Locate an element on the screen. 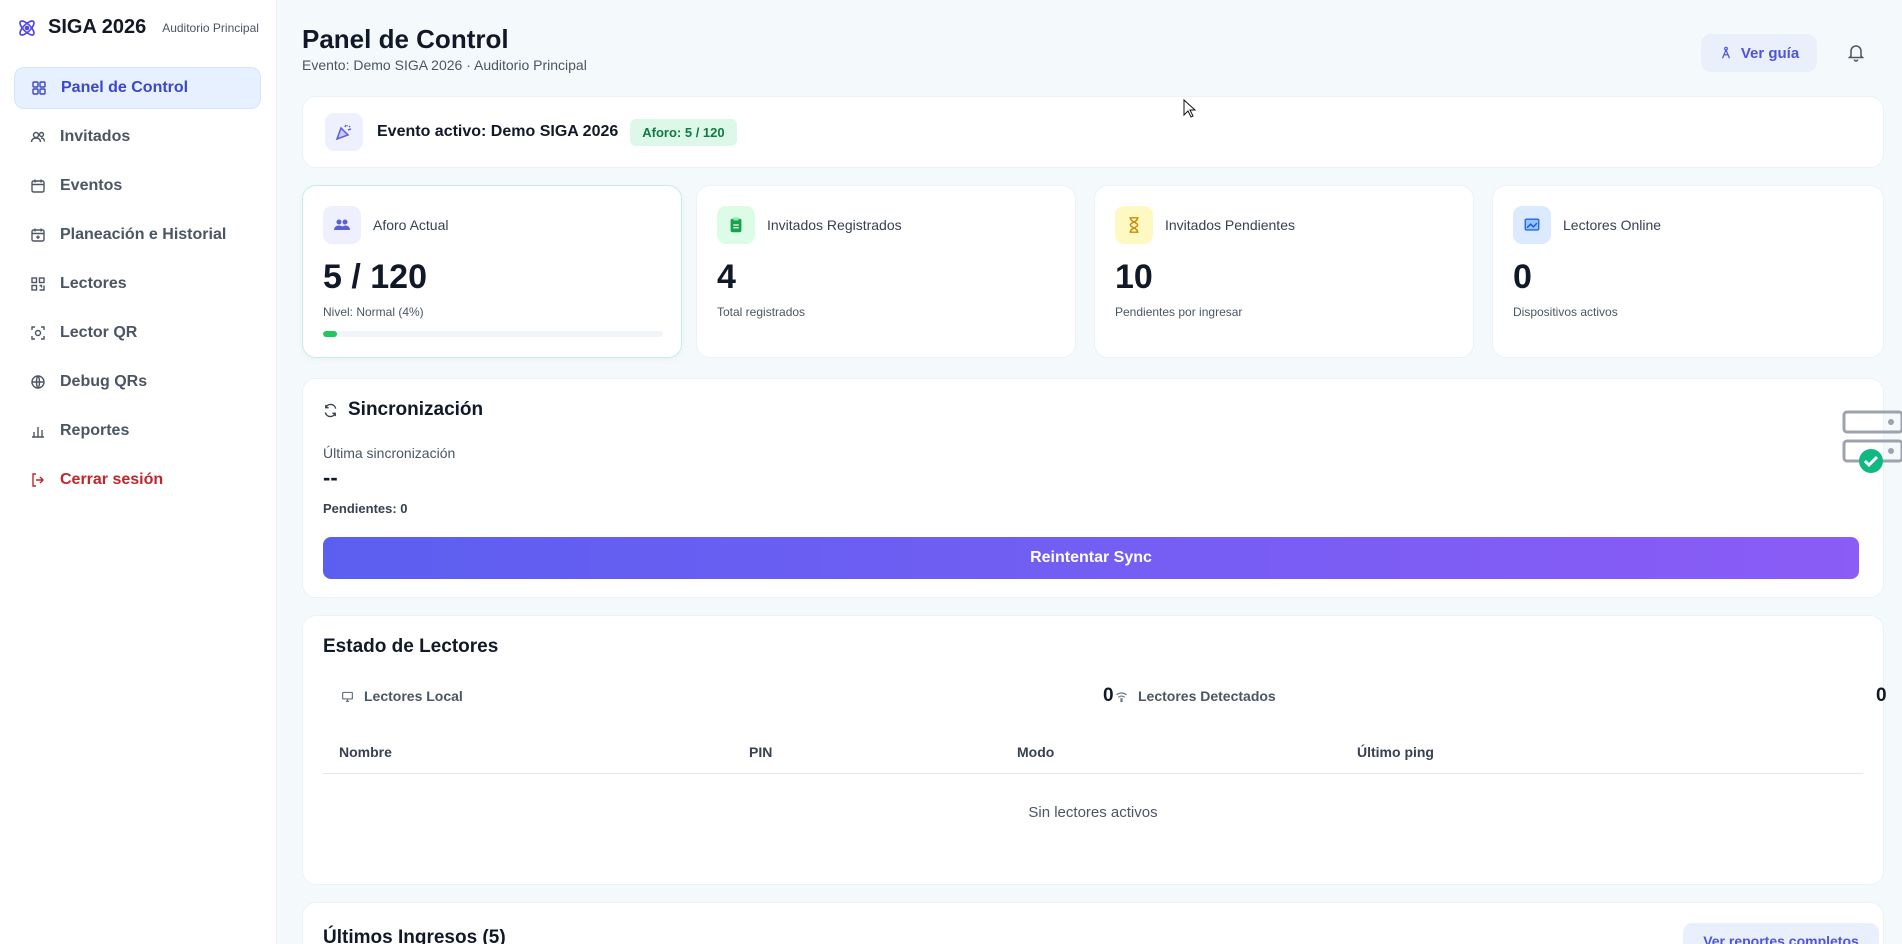 This screenshot has height=944, width=1902. local-readers-label: Lectores Local is located at coordinates (413, 696).